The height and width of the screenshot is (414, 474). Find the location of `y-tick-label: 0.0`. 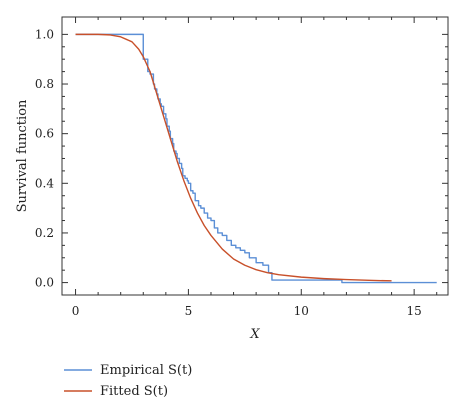

y-tick-label: 0.0 is located at coordinates (44, 283).